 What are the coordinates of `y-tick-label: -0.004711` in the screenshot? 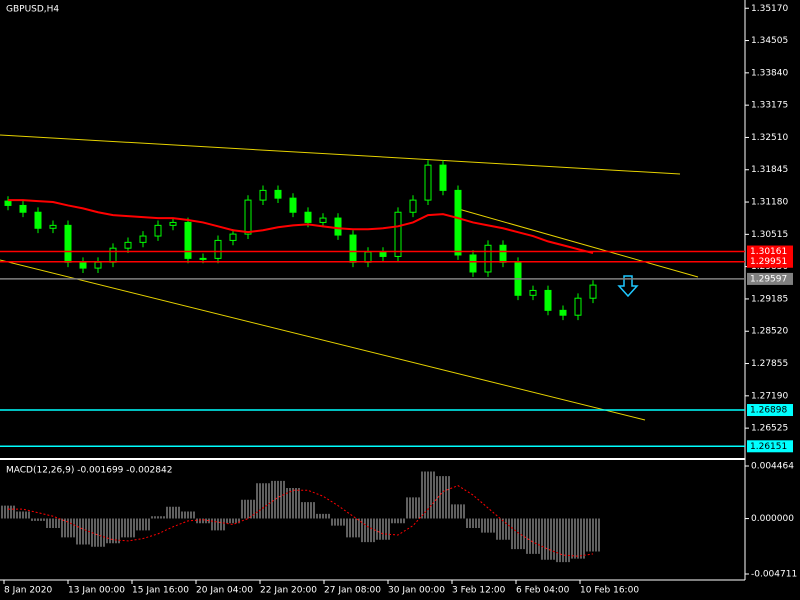 It's located at (774, 575).